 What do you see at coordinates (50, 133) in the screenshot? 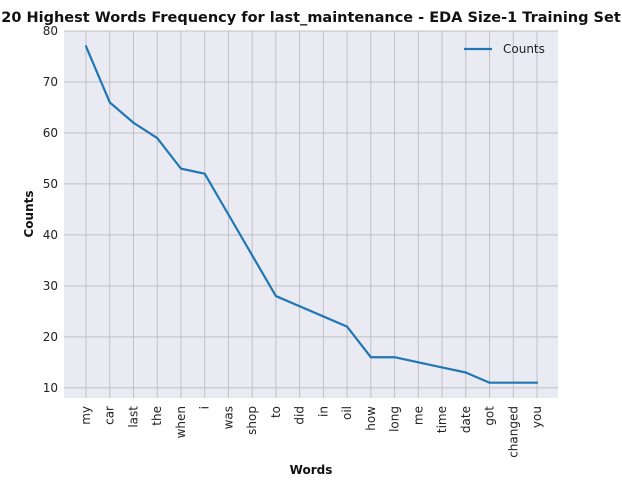
I see `y-tick-label: 60` at bounding box center [50, 133].